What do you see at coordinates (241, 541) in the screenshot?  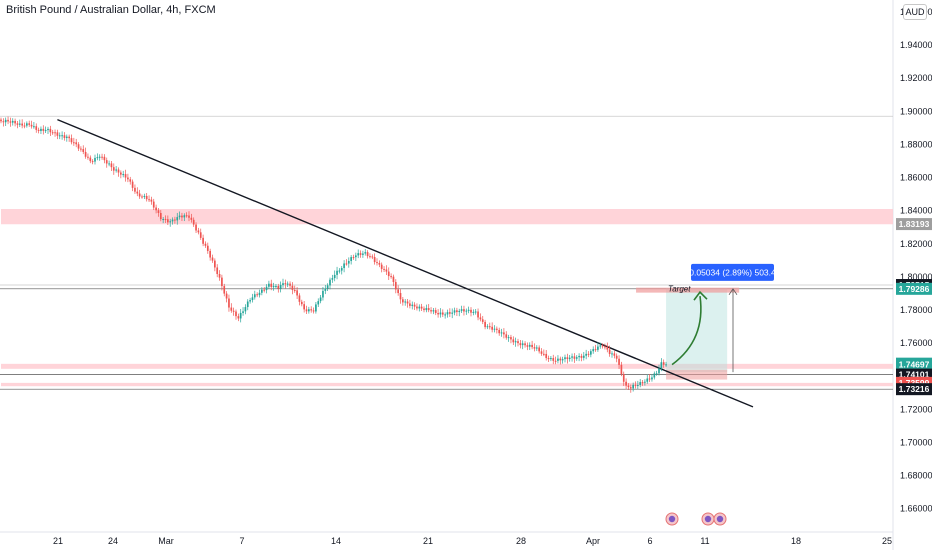 I see `x-tick-label: 7` at bounding box center [241, 541].